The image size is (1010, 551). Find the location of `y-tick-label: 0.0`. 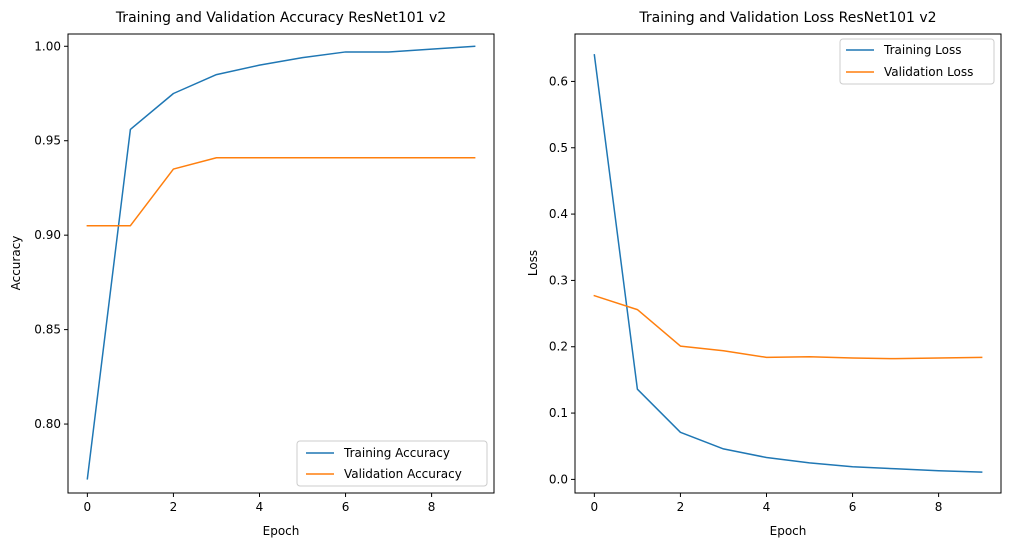

y-tick-label: 0.0 is located at coordinates (558, 479).